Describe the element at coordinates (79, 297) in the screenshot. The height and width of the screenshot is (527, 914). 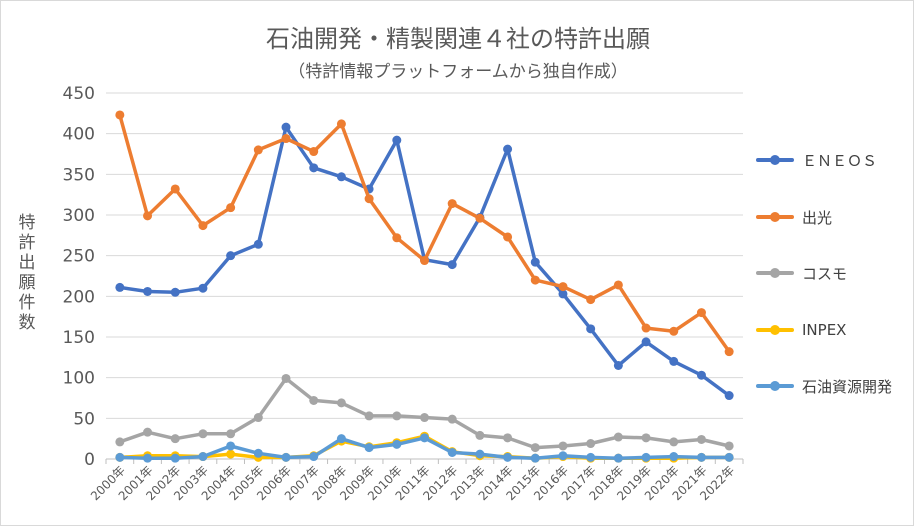
I see `y-tick-label: 200` at that location.